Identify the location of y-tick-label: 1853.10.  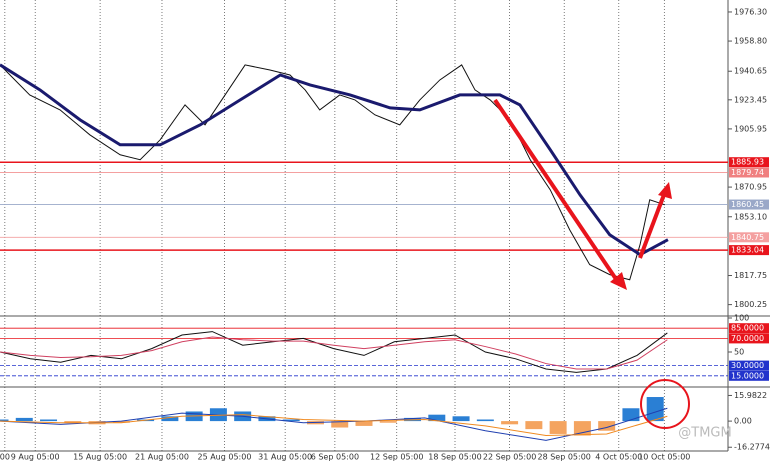
(750, 216).